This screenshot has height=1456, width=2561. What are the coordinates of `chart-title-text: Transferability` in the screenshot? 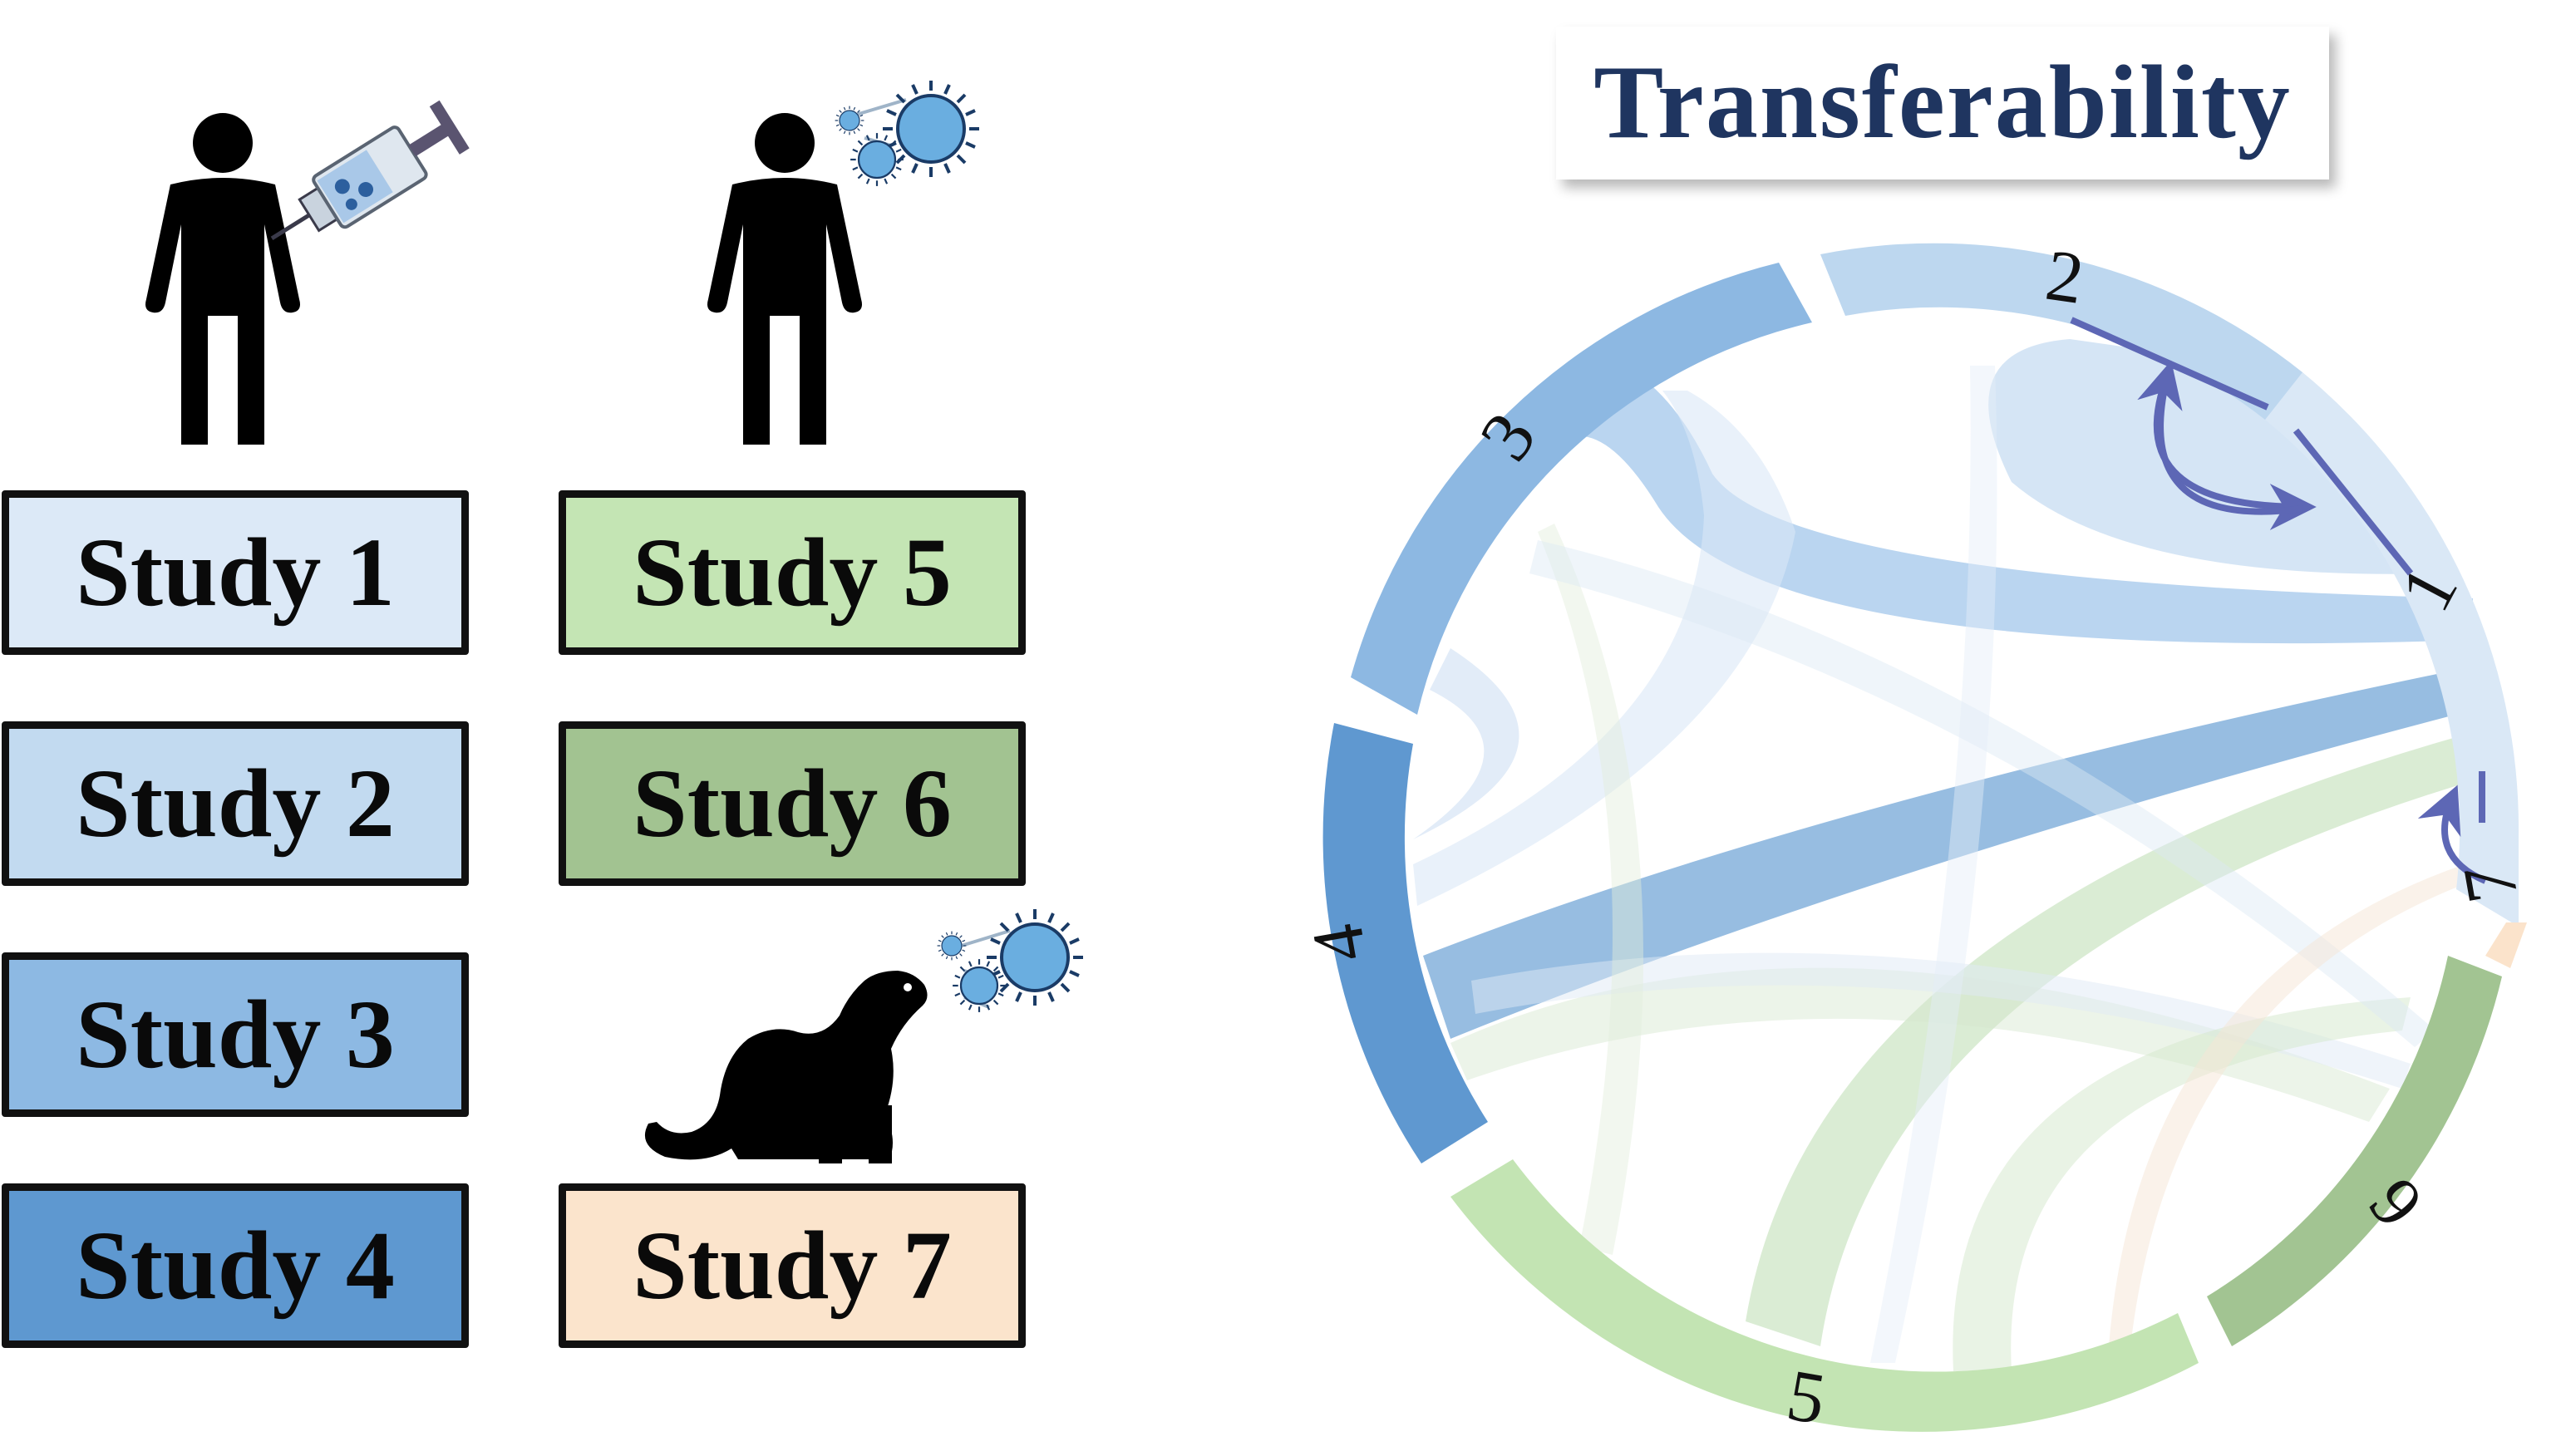 It's located at (1942, 102).